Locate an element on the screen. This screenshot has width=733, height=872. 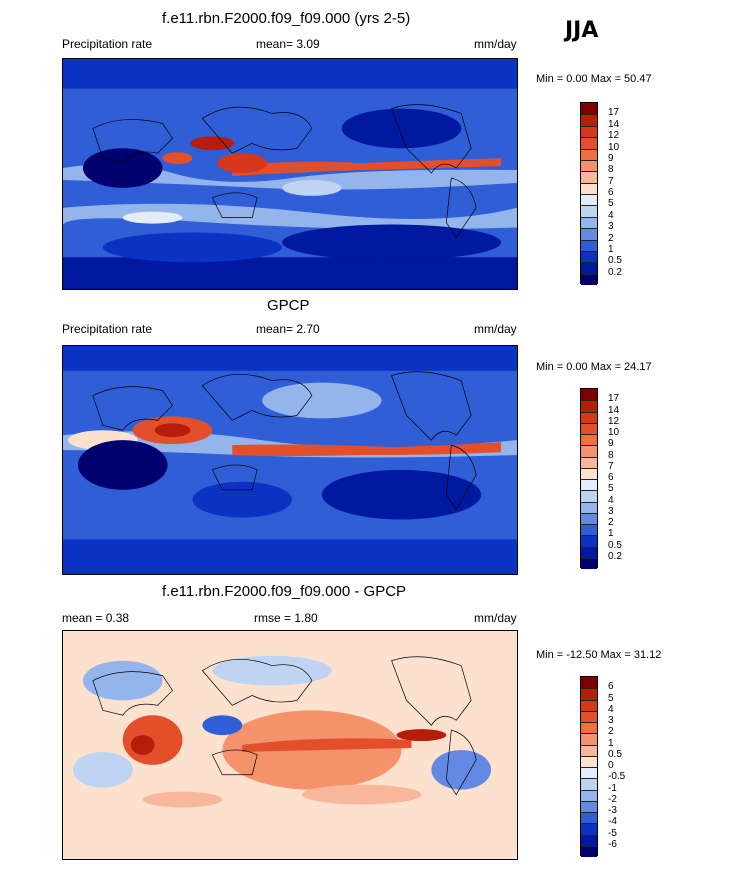
panel2-minmax: Min = 0.00 Max = 24.17 is located at coordinates (594, 367).